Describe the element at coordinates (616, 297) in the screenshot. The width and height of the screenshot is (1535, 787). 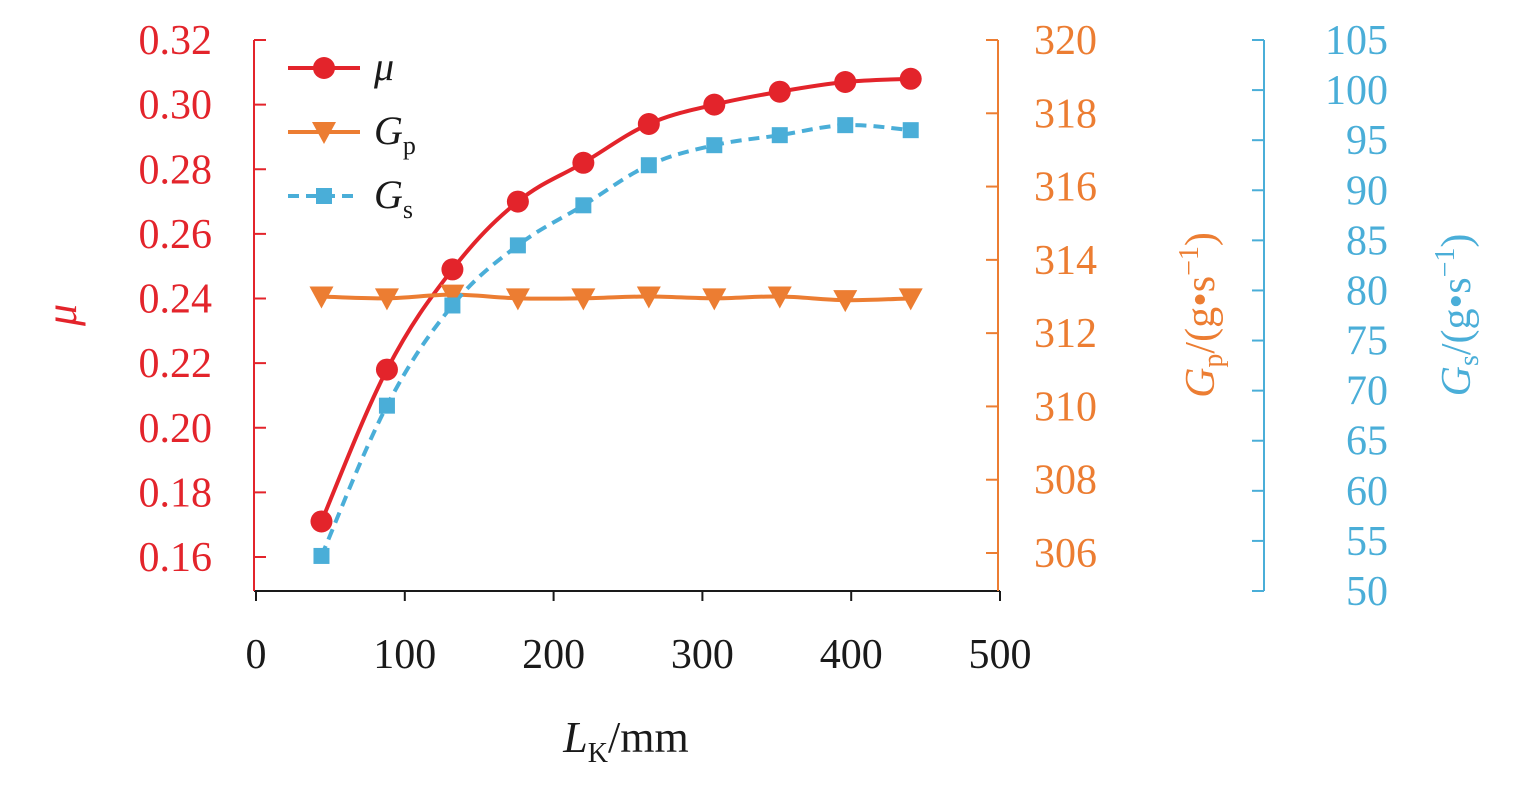
I see `series-line-gp` at that location.